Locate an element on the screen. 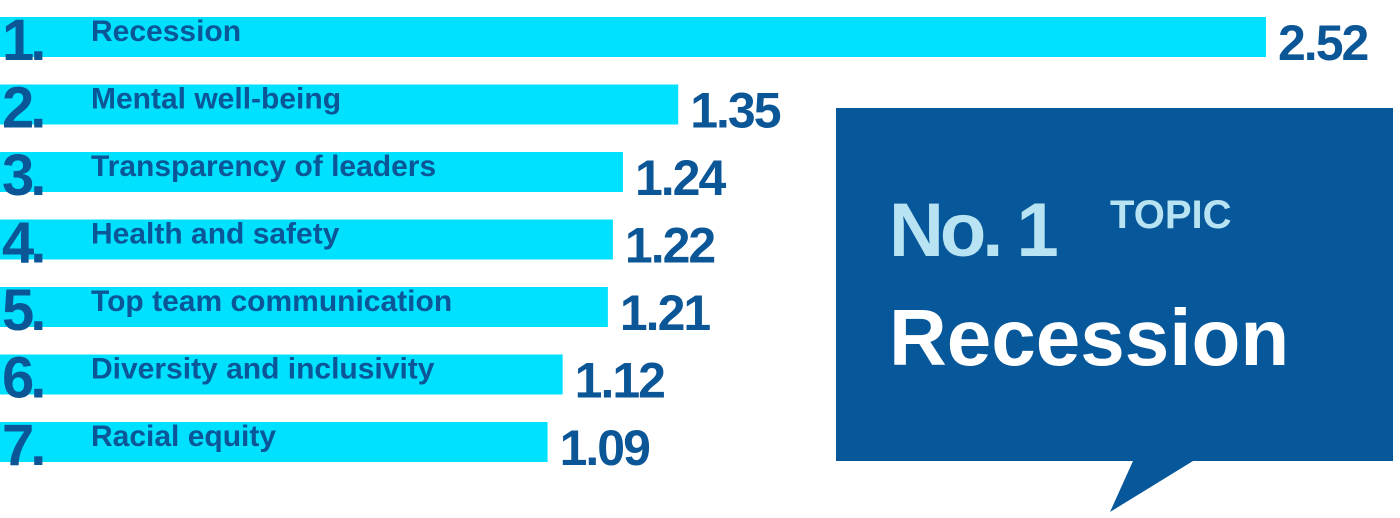 The image size is (1400, 518). category-label: Transparency of leaders is located at coordinates (263, 166).